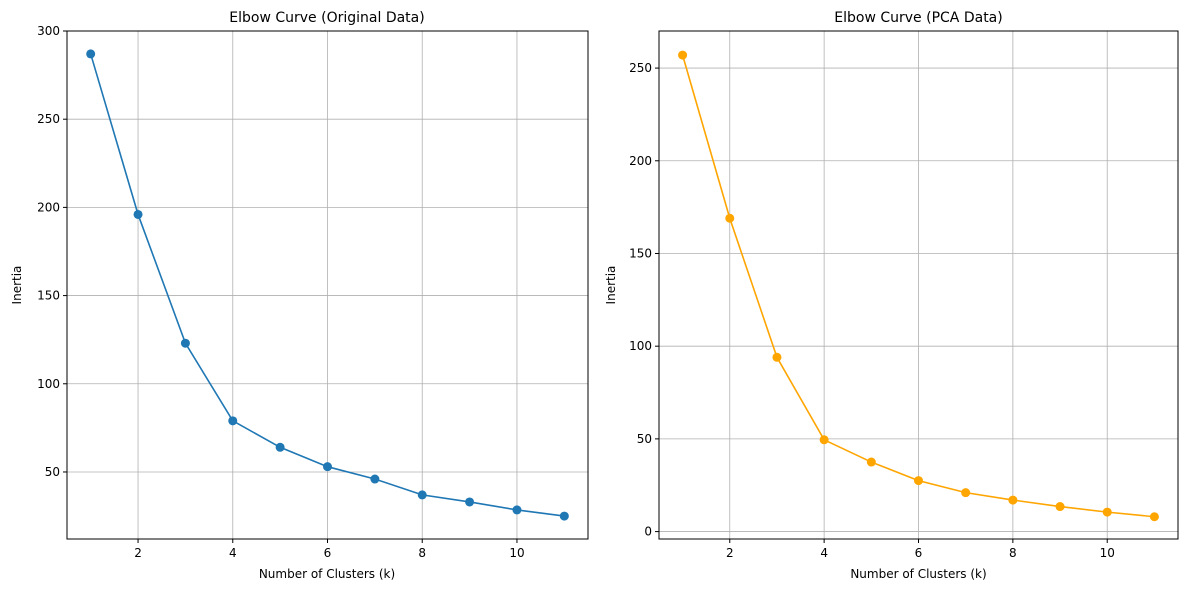  Describe the element at coordinates (918, 18) in the screenshot. I see `chart-title: Elbow Curve (PCA Data)` at that location.